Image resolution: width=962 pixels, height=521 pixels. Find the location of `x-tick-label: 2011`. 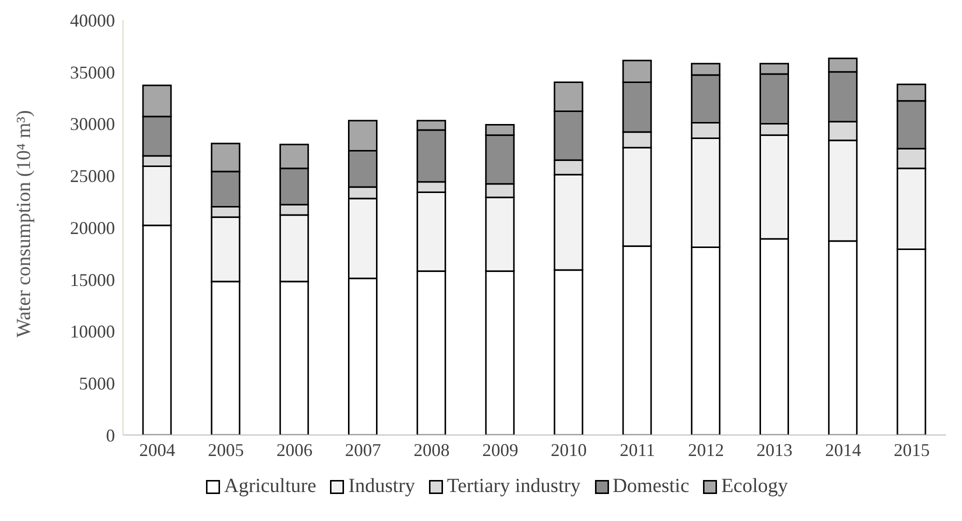

x-tick-label: 2011 is located at coordinates (638, 450).